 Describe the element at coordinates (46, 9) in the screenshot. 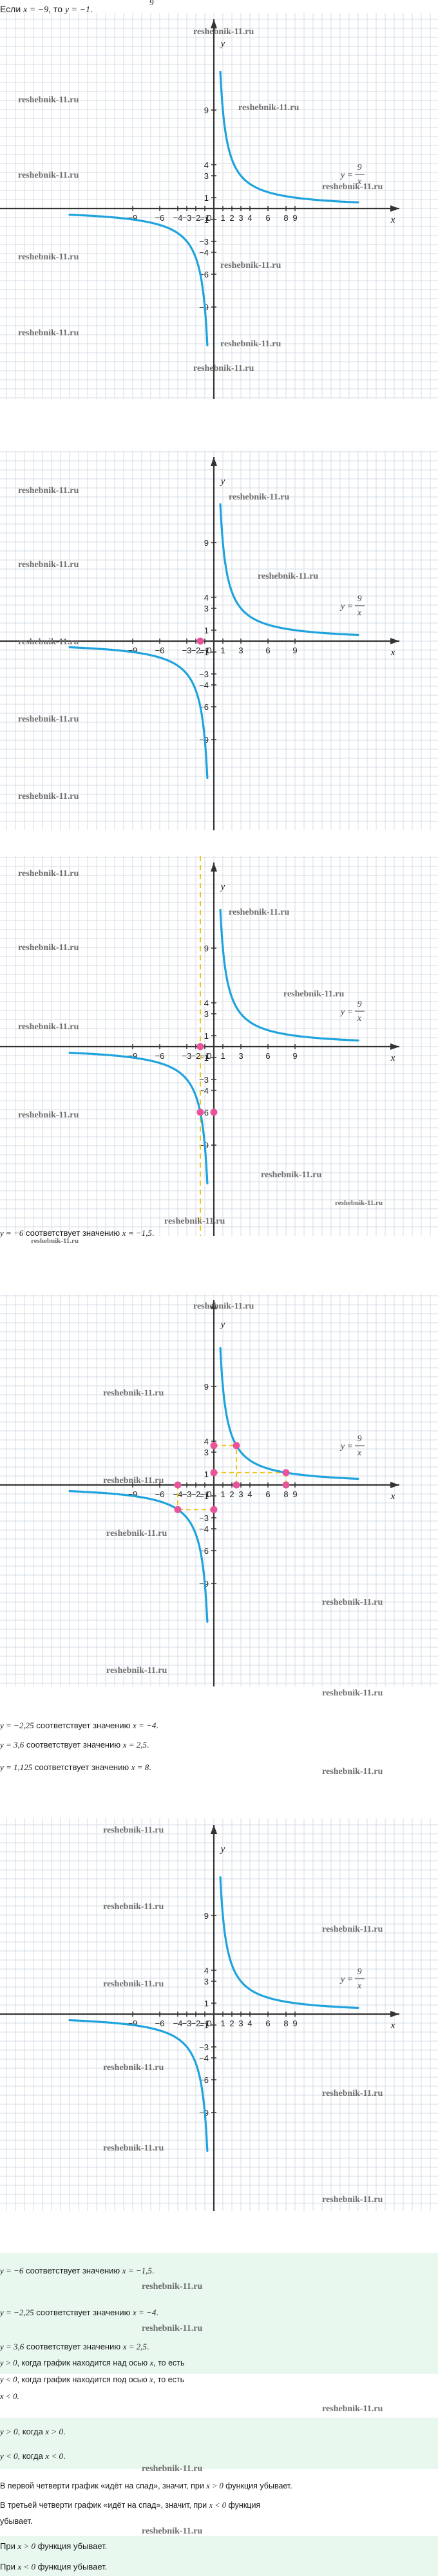

I see `intro-text: Если x = −9, то y = −1.` at that location.